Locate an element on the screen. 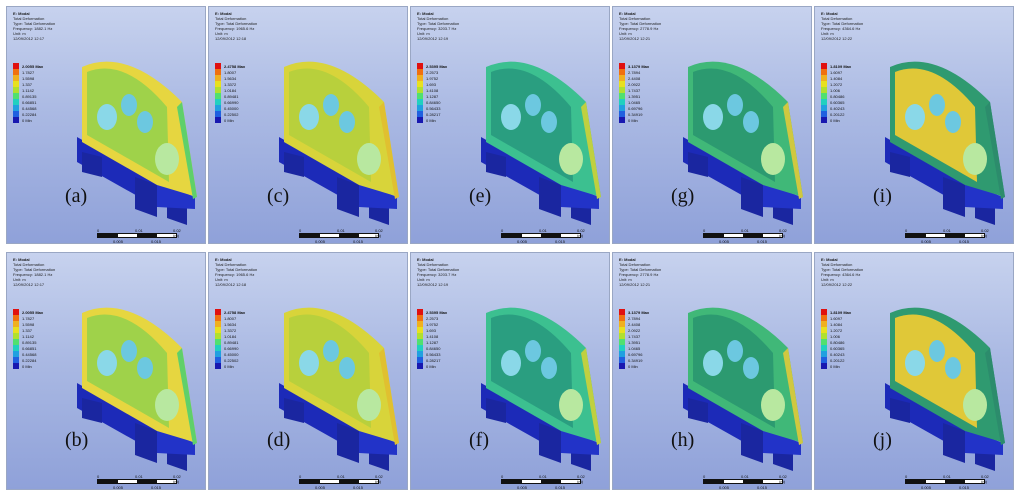 The image size is (1024, 496). legend-row: 0.40243 is located at coordinates (836, 354).